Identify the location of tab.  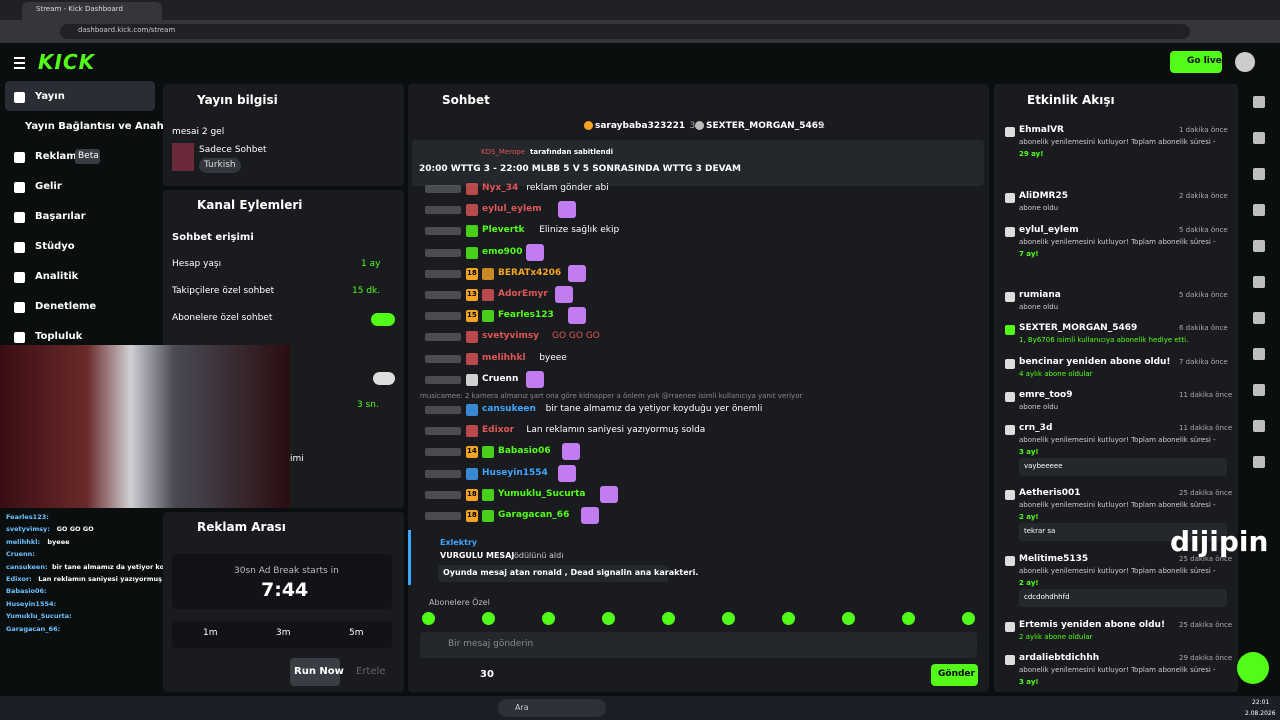
(92, 11).